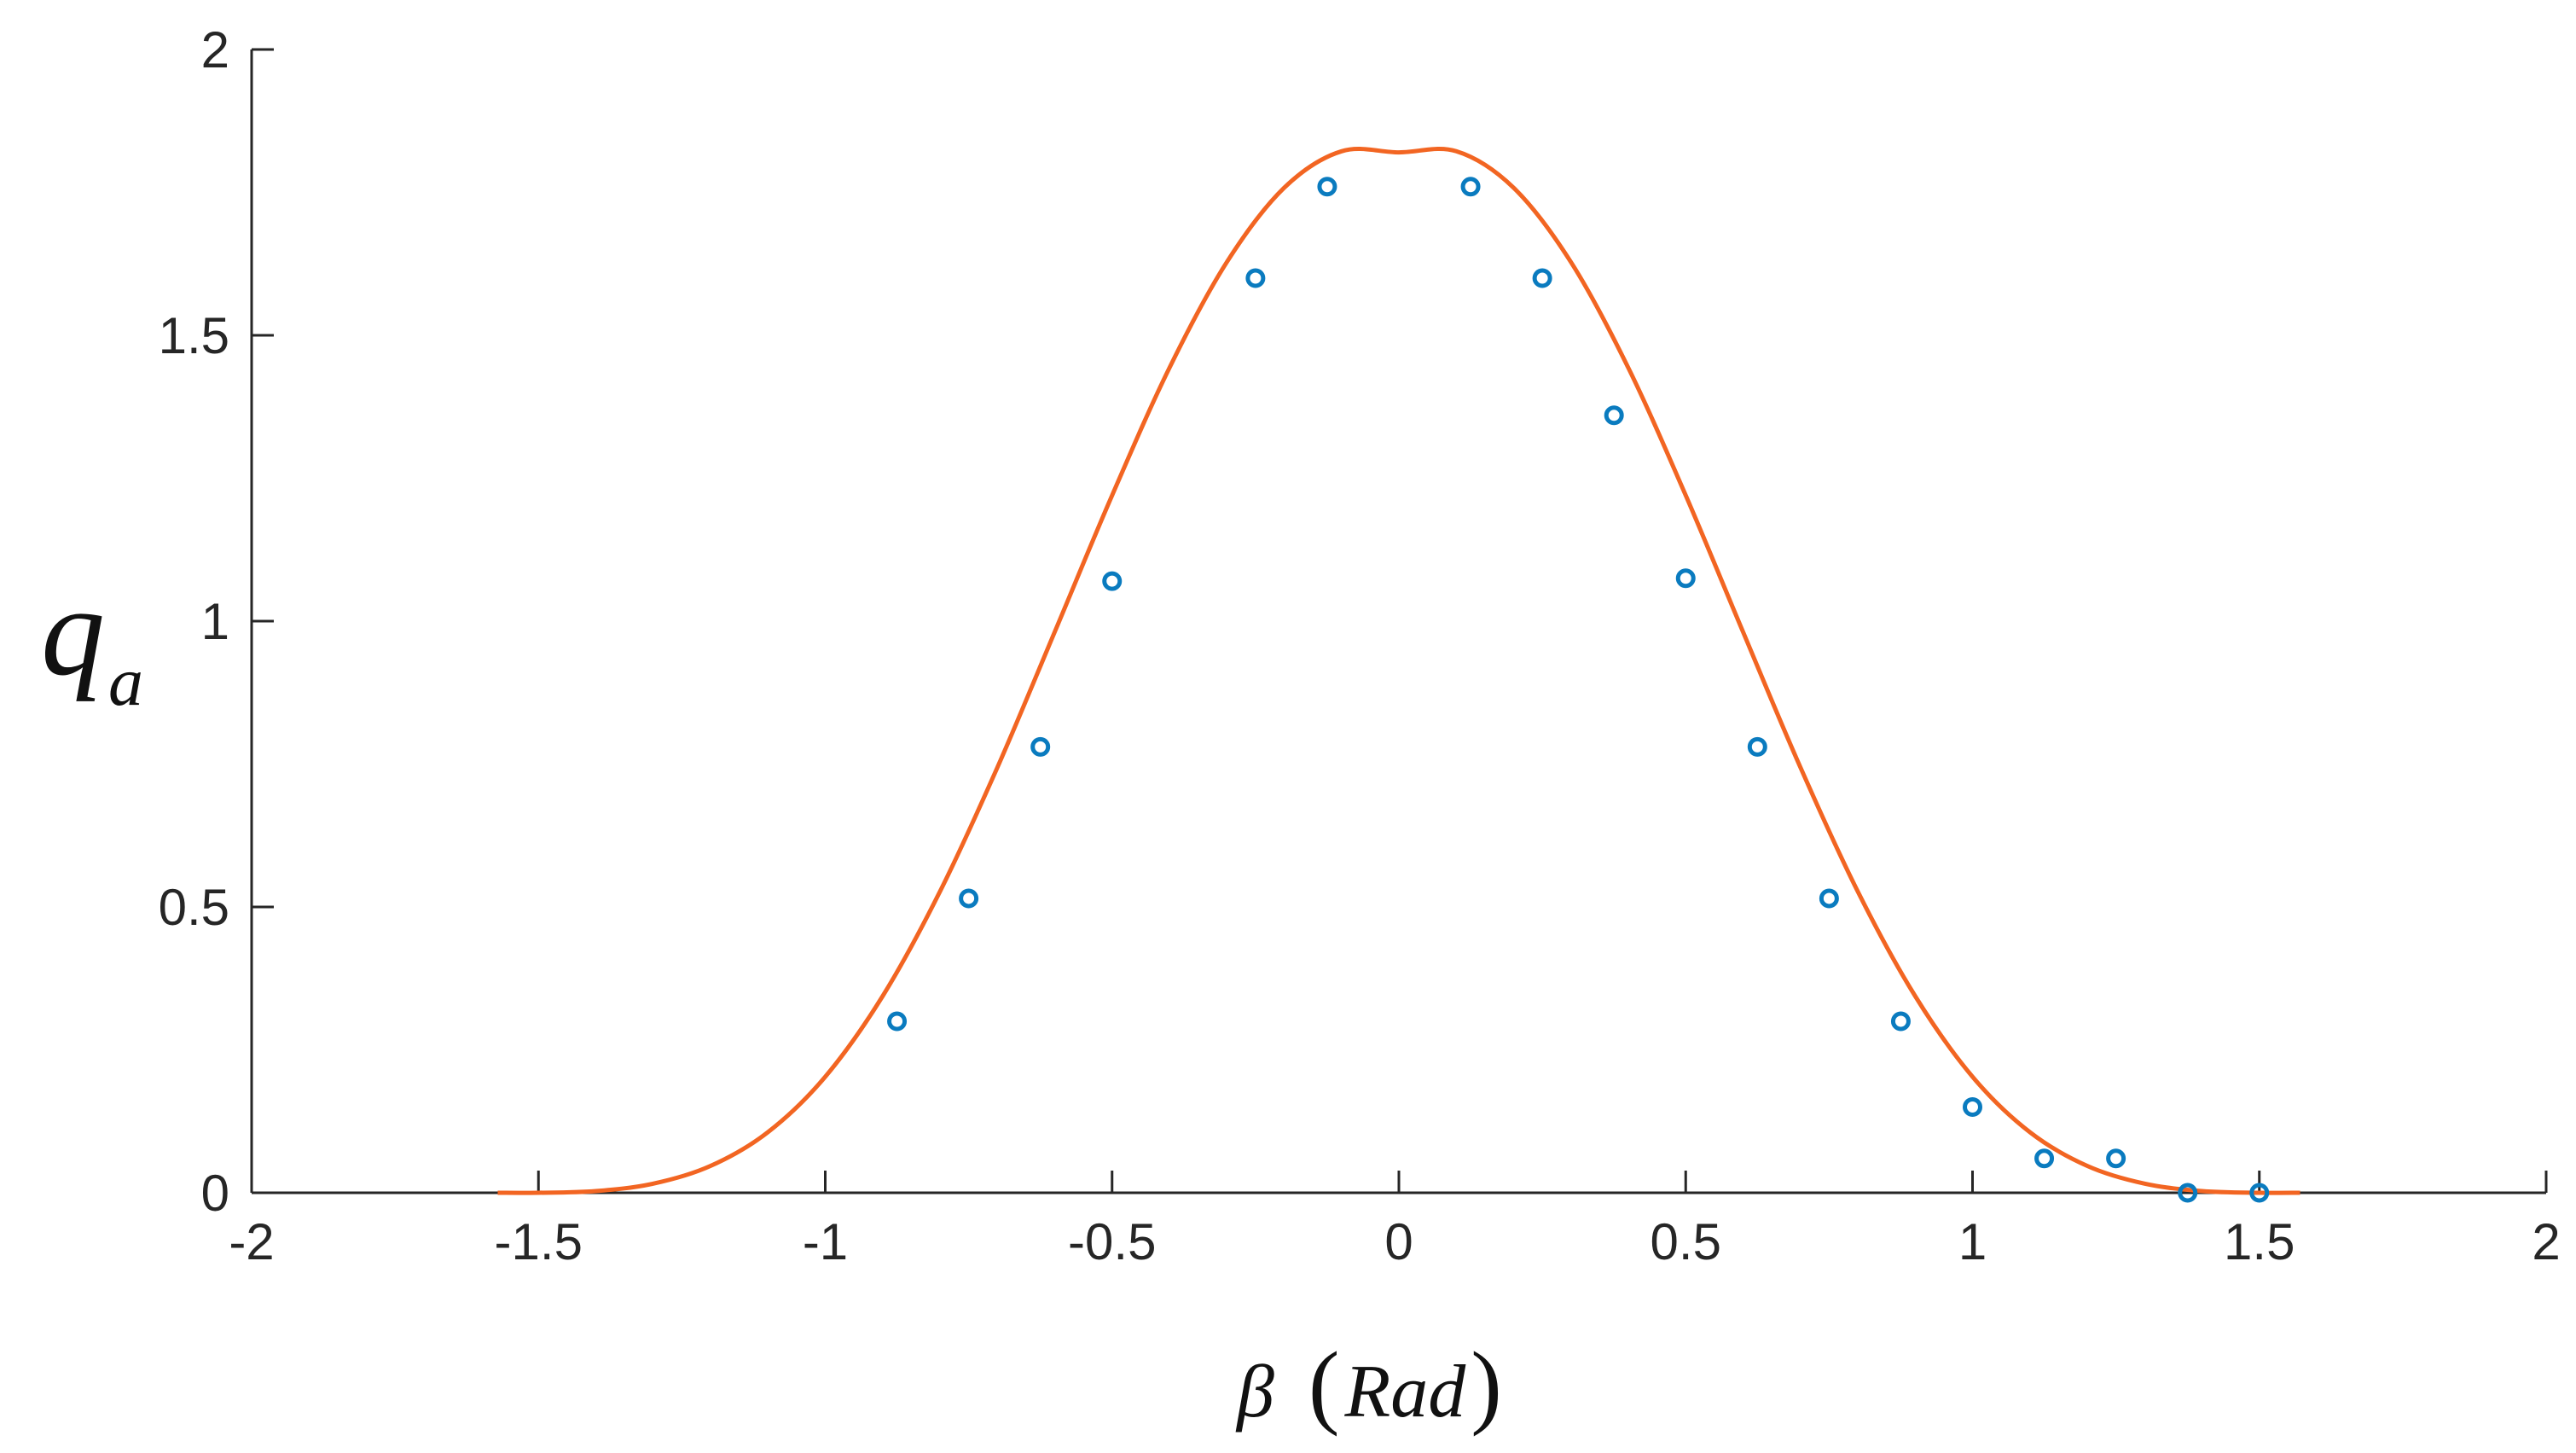 The image size is (2576, 1453). Describe the element at coordinates (539, 1241) in the screenshot. I see `x-tick-label: -1.5` at that location.